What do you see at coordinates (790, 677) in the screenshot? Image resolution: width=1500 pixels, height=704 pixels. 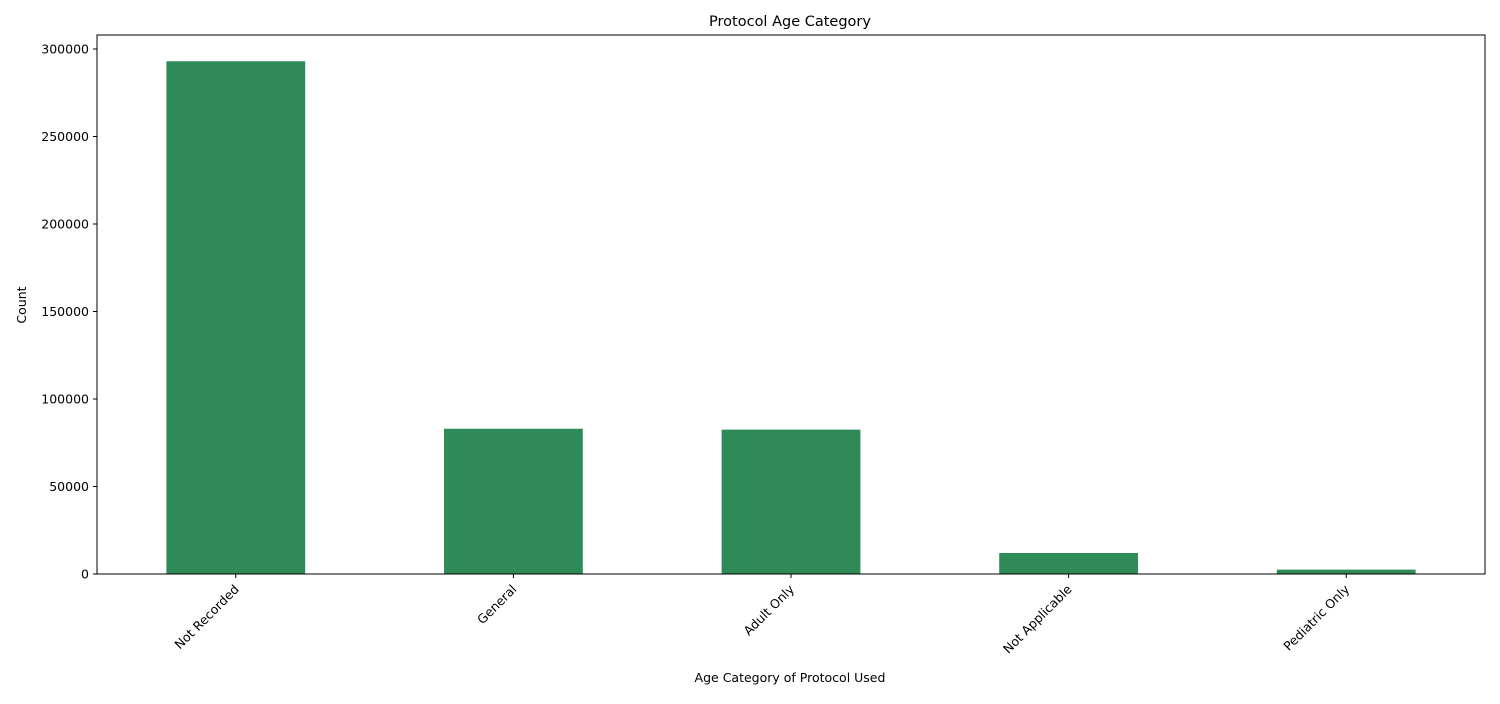 I see `x-axis-label: Age Category of Protocol Used` at bounding box center [790, 677].